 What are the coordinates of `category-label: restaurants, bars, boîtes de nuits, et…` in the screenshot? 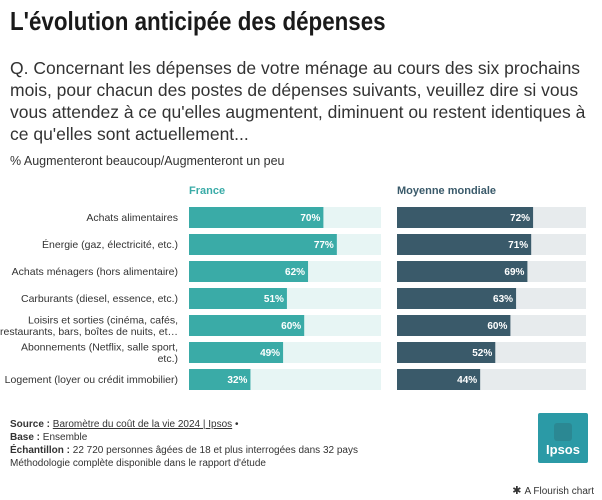 It's located at (89, 332).